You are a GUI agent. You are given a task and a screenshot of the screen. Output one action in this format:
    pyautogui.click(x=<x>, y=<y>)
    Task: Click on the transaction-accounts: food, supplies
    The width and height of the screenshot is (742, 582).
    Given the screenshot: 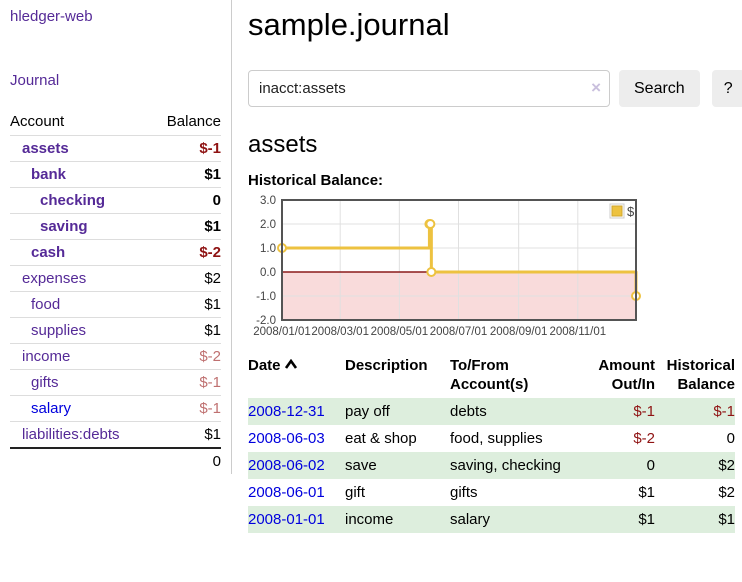 What is the action you would take?
    pyautogui.click(x=496, y=438)
    